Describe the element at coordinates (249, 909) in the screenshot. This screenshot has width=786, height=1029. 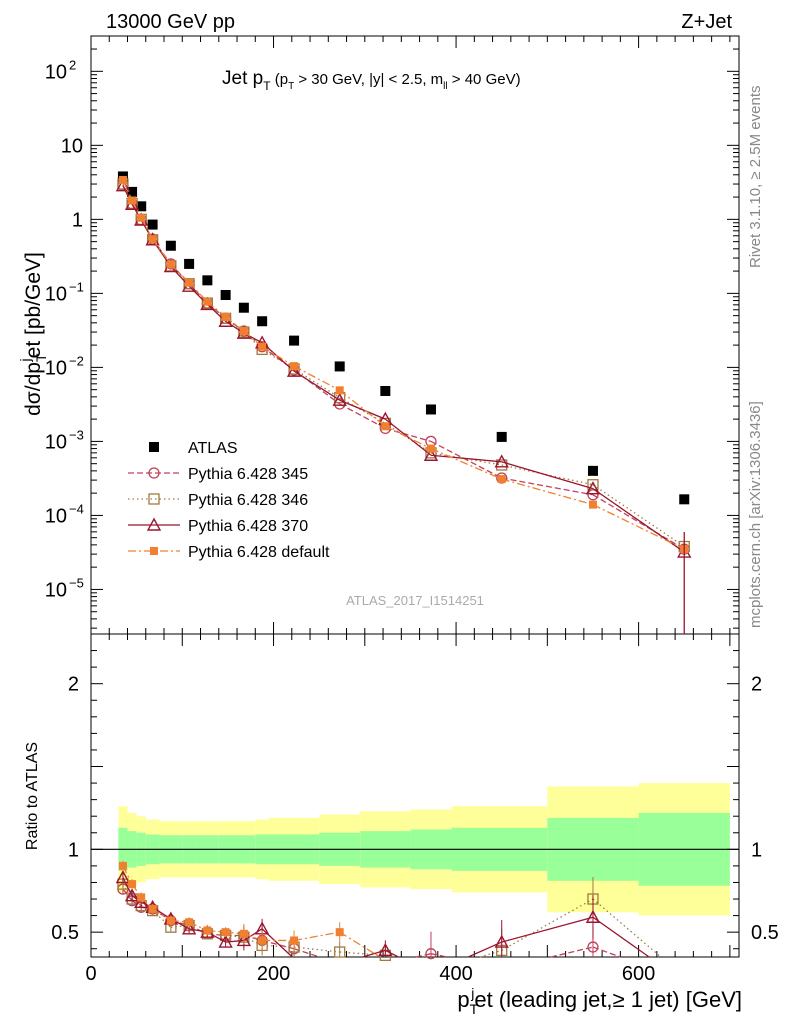
I see `ratio-pythia-6-428-default` at that location.